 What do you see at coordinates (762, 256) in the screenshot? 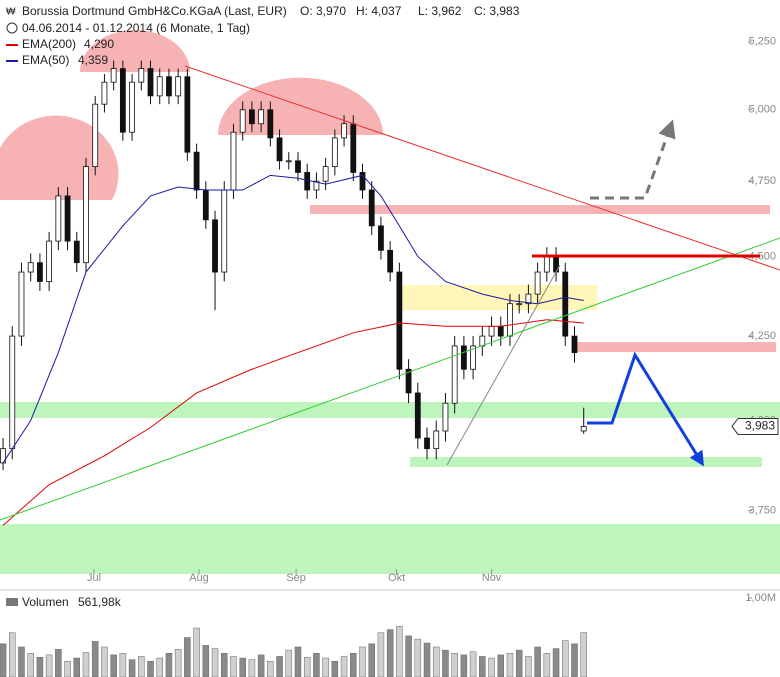
I see `y-tick-label: 4,500` at bounding box center [762, 256].